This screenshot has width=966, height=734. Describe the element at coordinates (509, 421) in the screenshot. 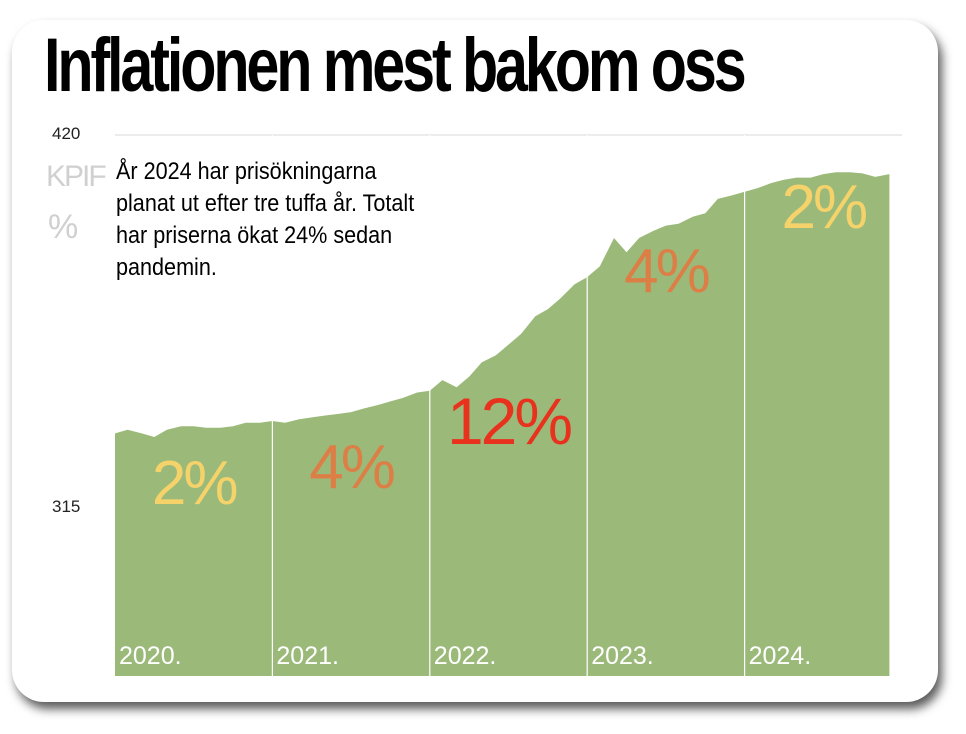

I see `rate-label-2022: 12%` at that location.